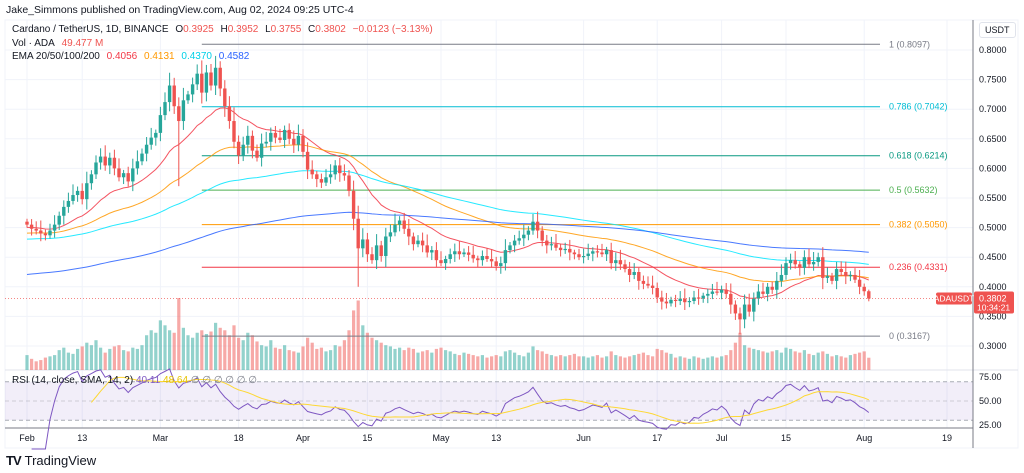 This screenshot has width=1024, height=473. I want to click on open-value: 0.3925, so click(198, 29).